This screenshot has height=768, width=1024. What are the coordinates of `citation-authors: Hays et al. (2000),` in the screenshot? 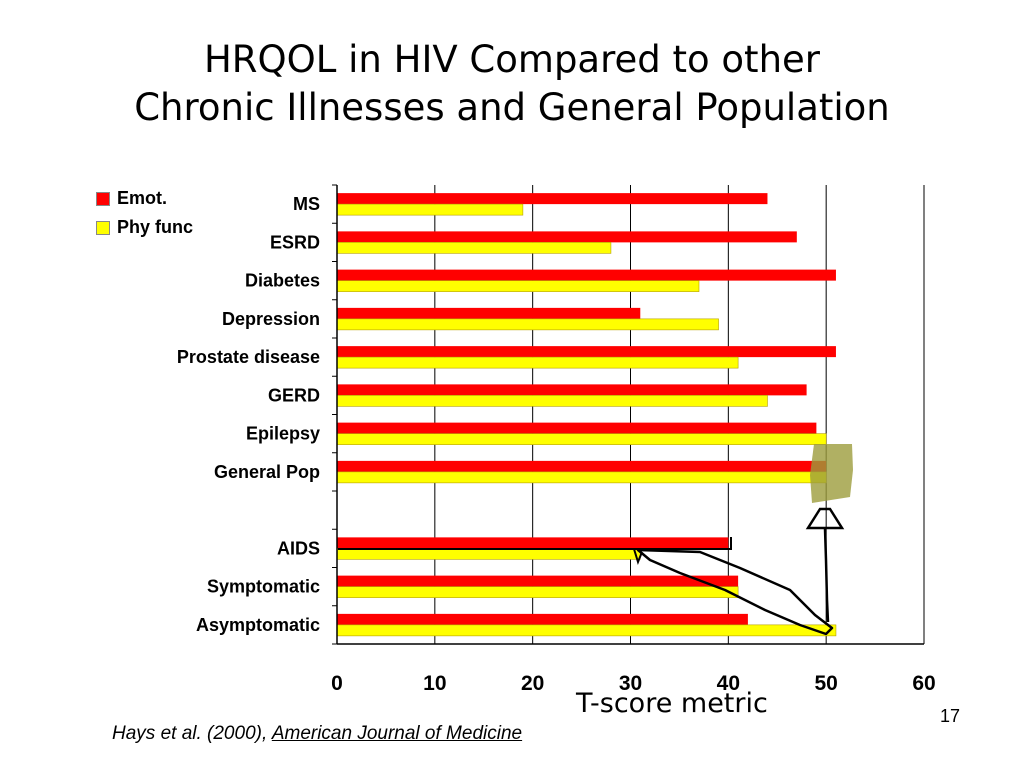 It's located at (192, 733).